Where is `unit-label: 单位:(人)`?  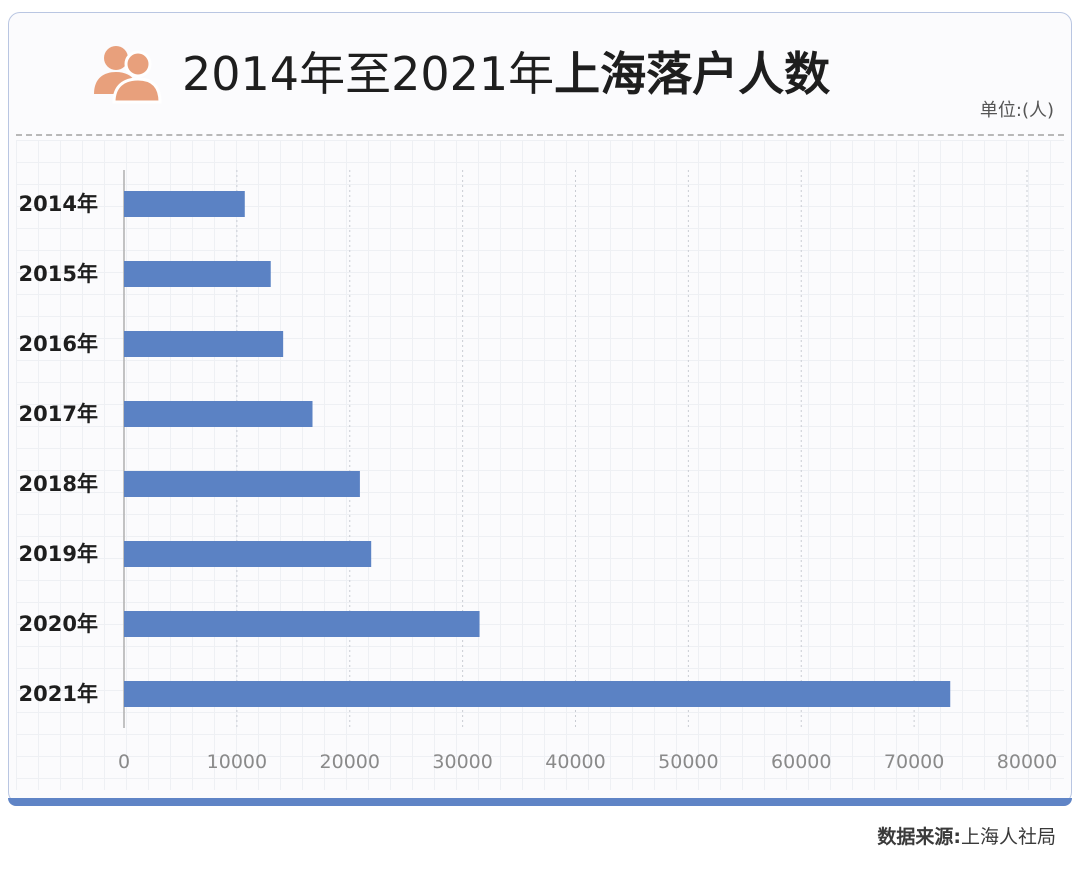 unit-label: 单位:(人) is located at coordinates (1016, 110).